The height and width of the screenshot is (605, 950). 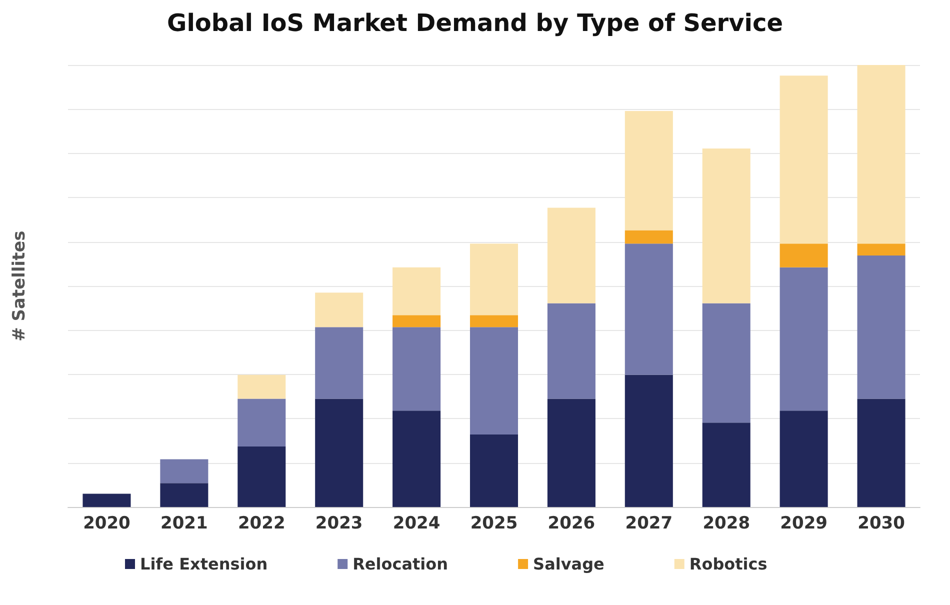 I want to click on x-tick-label: 2020, so click(x=107, y=524).